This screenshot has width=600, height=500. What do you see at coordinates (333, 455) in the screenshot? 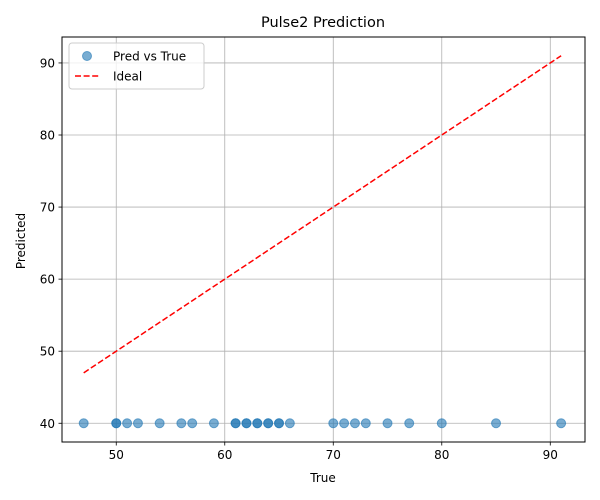
I see `x-tick-label: 70` at bounding box center [333, 455].